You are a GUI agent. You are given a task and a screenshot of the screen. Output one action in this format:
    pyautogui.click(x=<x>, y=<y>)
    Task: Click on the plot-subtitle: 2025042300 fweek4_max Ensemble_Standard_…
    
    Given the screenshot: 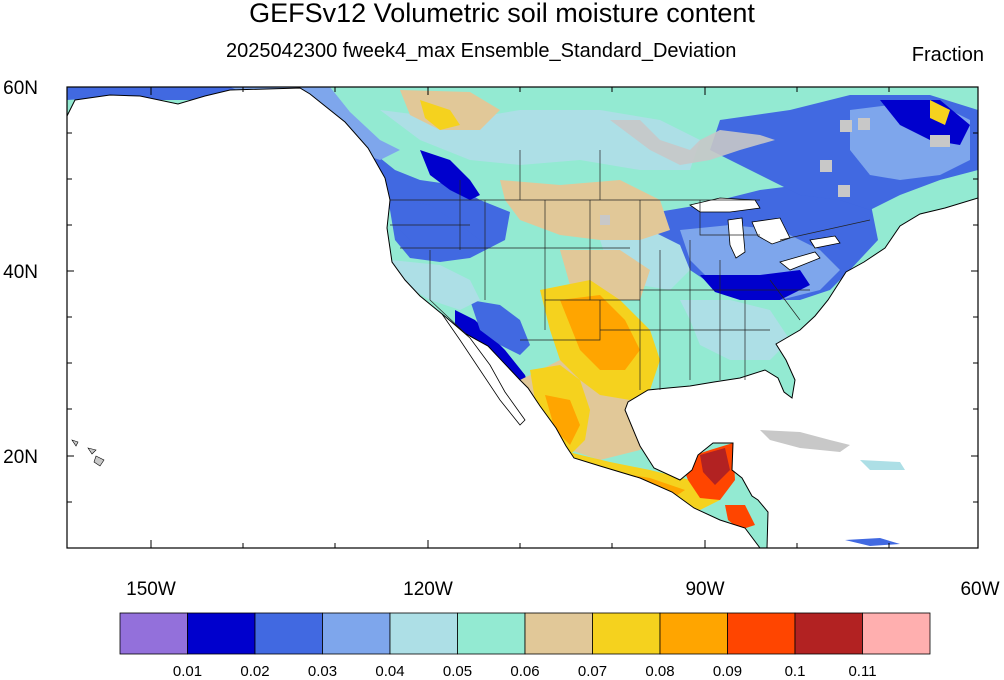 What is the action you would take?
    pyautogui.click(x=481, y=51)
    